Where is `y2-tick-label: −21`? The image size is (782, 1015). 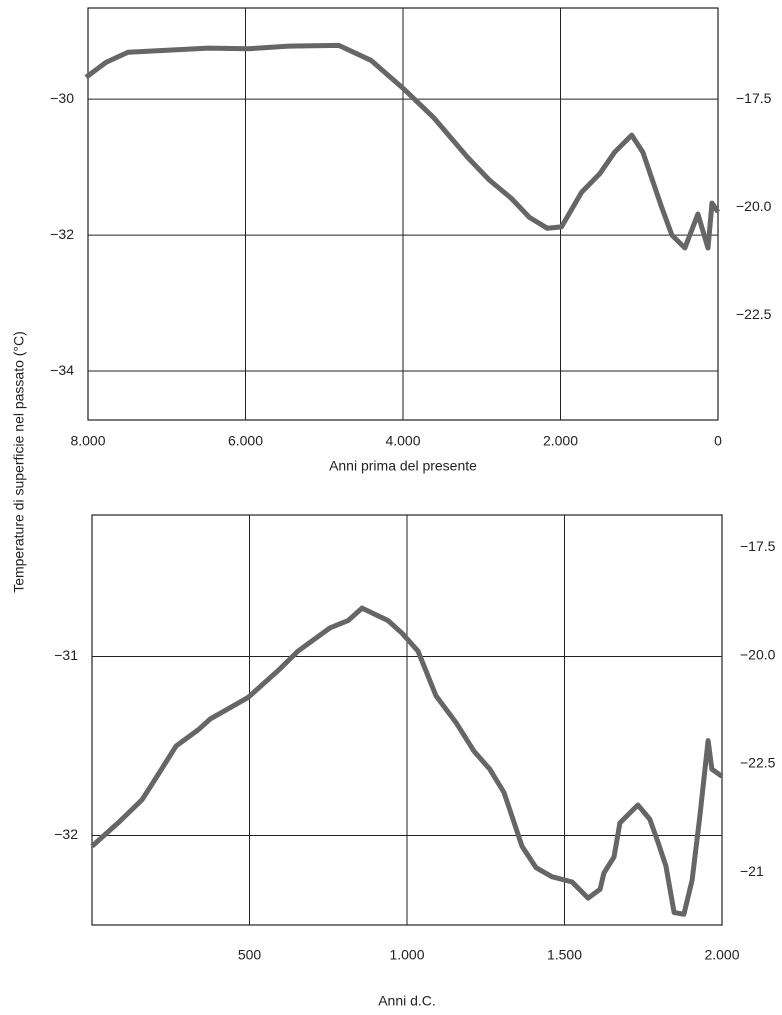 y2-tick-label: −21 is located at coordinates (752, 871).